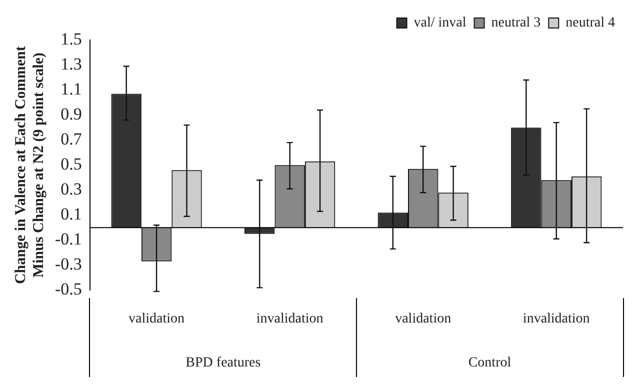 This screenshot has width=641, height=385. I want to click on legend-label: neutral 3, so click(516, 23).